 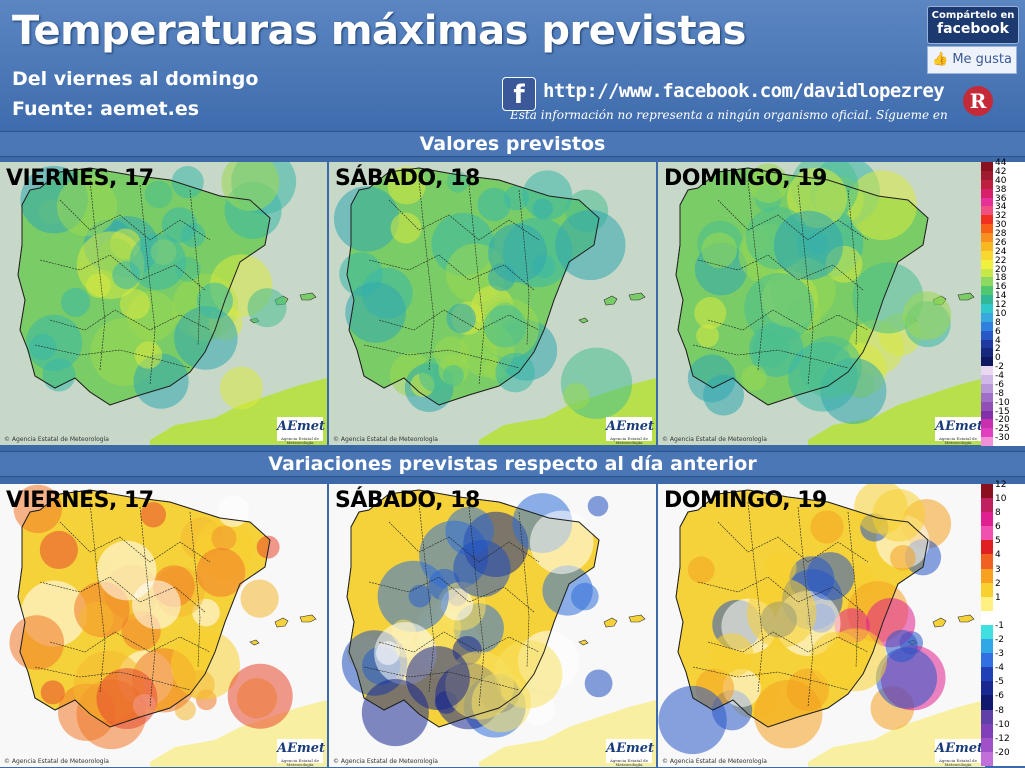 I want to click on legend-label: 10, so click(x=1001, y=499).